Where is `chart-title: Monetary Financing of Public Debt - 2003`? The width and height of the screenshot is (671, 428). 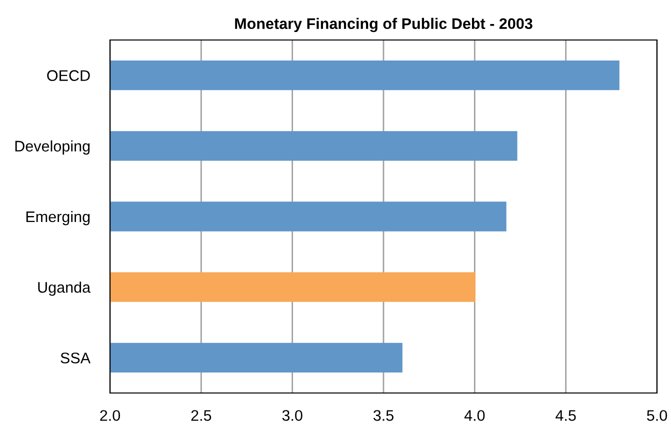
chart-title: Monetary Financing of Public Debt - 2003 is located at coordinates (383, 25).